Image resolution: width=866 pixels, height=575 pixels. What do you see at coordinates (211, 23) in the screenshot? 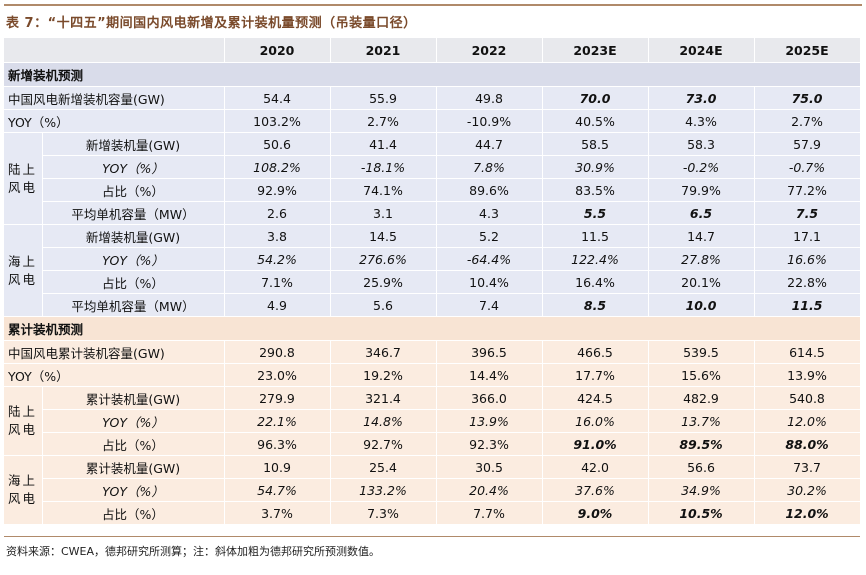
I see `page-title: 表 7：“十四五”期间国内风电新增及累计装机量预测（吊装量口径）` at bounding box center [211, 23].